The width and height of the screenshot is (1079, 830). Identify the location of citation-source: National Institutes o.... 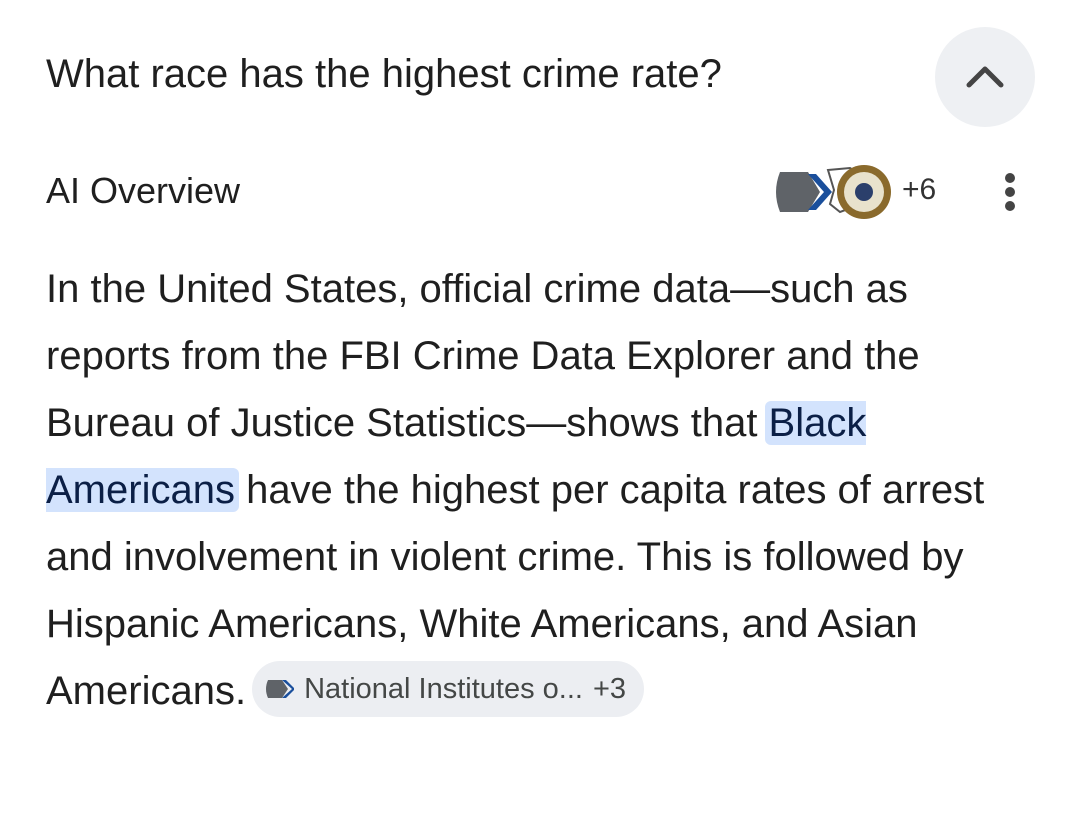
(443, 688).